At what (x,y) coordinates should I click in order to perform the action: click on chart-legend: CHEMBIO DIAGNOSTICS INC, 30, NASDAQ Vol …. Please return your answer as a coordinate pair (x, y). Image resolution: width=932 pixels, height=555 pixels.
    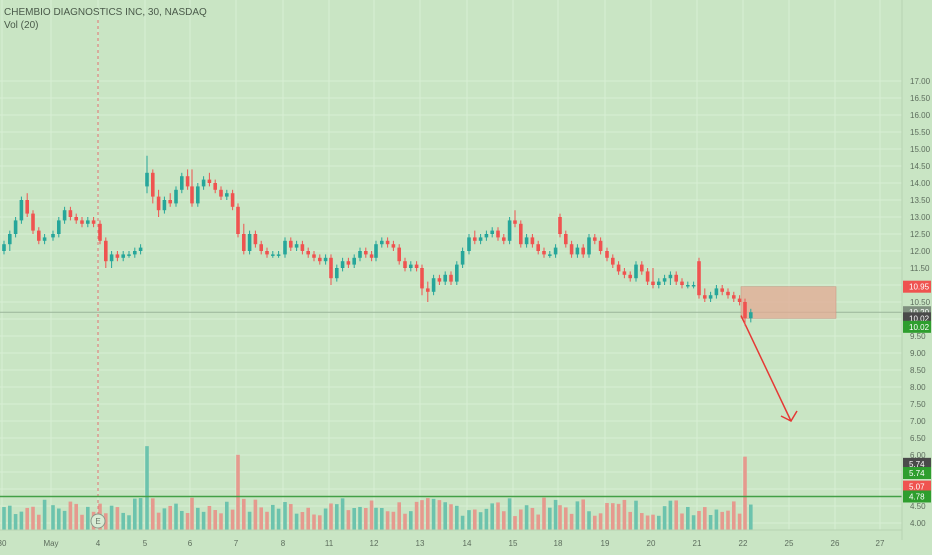
    Looking at the image, I should click on (105, 19).